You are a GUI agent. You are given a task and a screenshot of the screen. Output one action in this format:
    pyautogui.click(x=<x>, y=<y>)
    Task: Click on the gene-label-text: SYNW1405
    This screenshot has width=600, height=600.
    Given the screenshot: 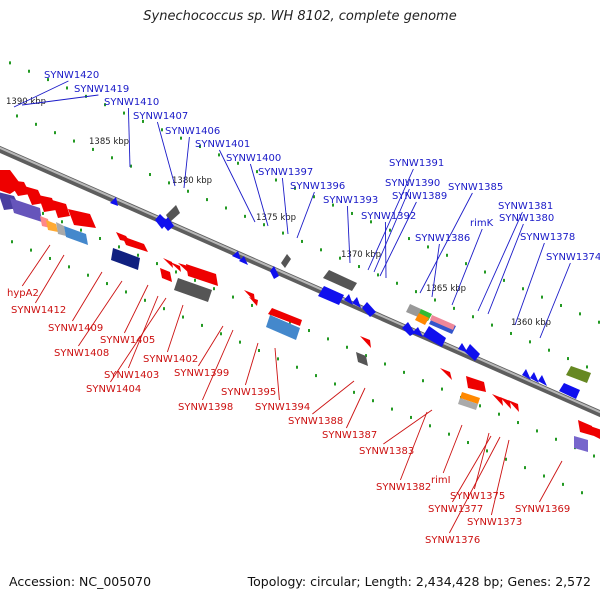 What is the action you would take?
    pyautogui.click(x=127, y=340)
    